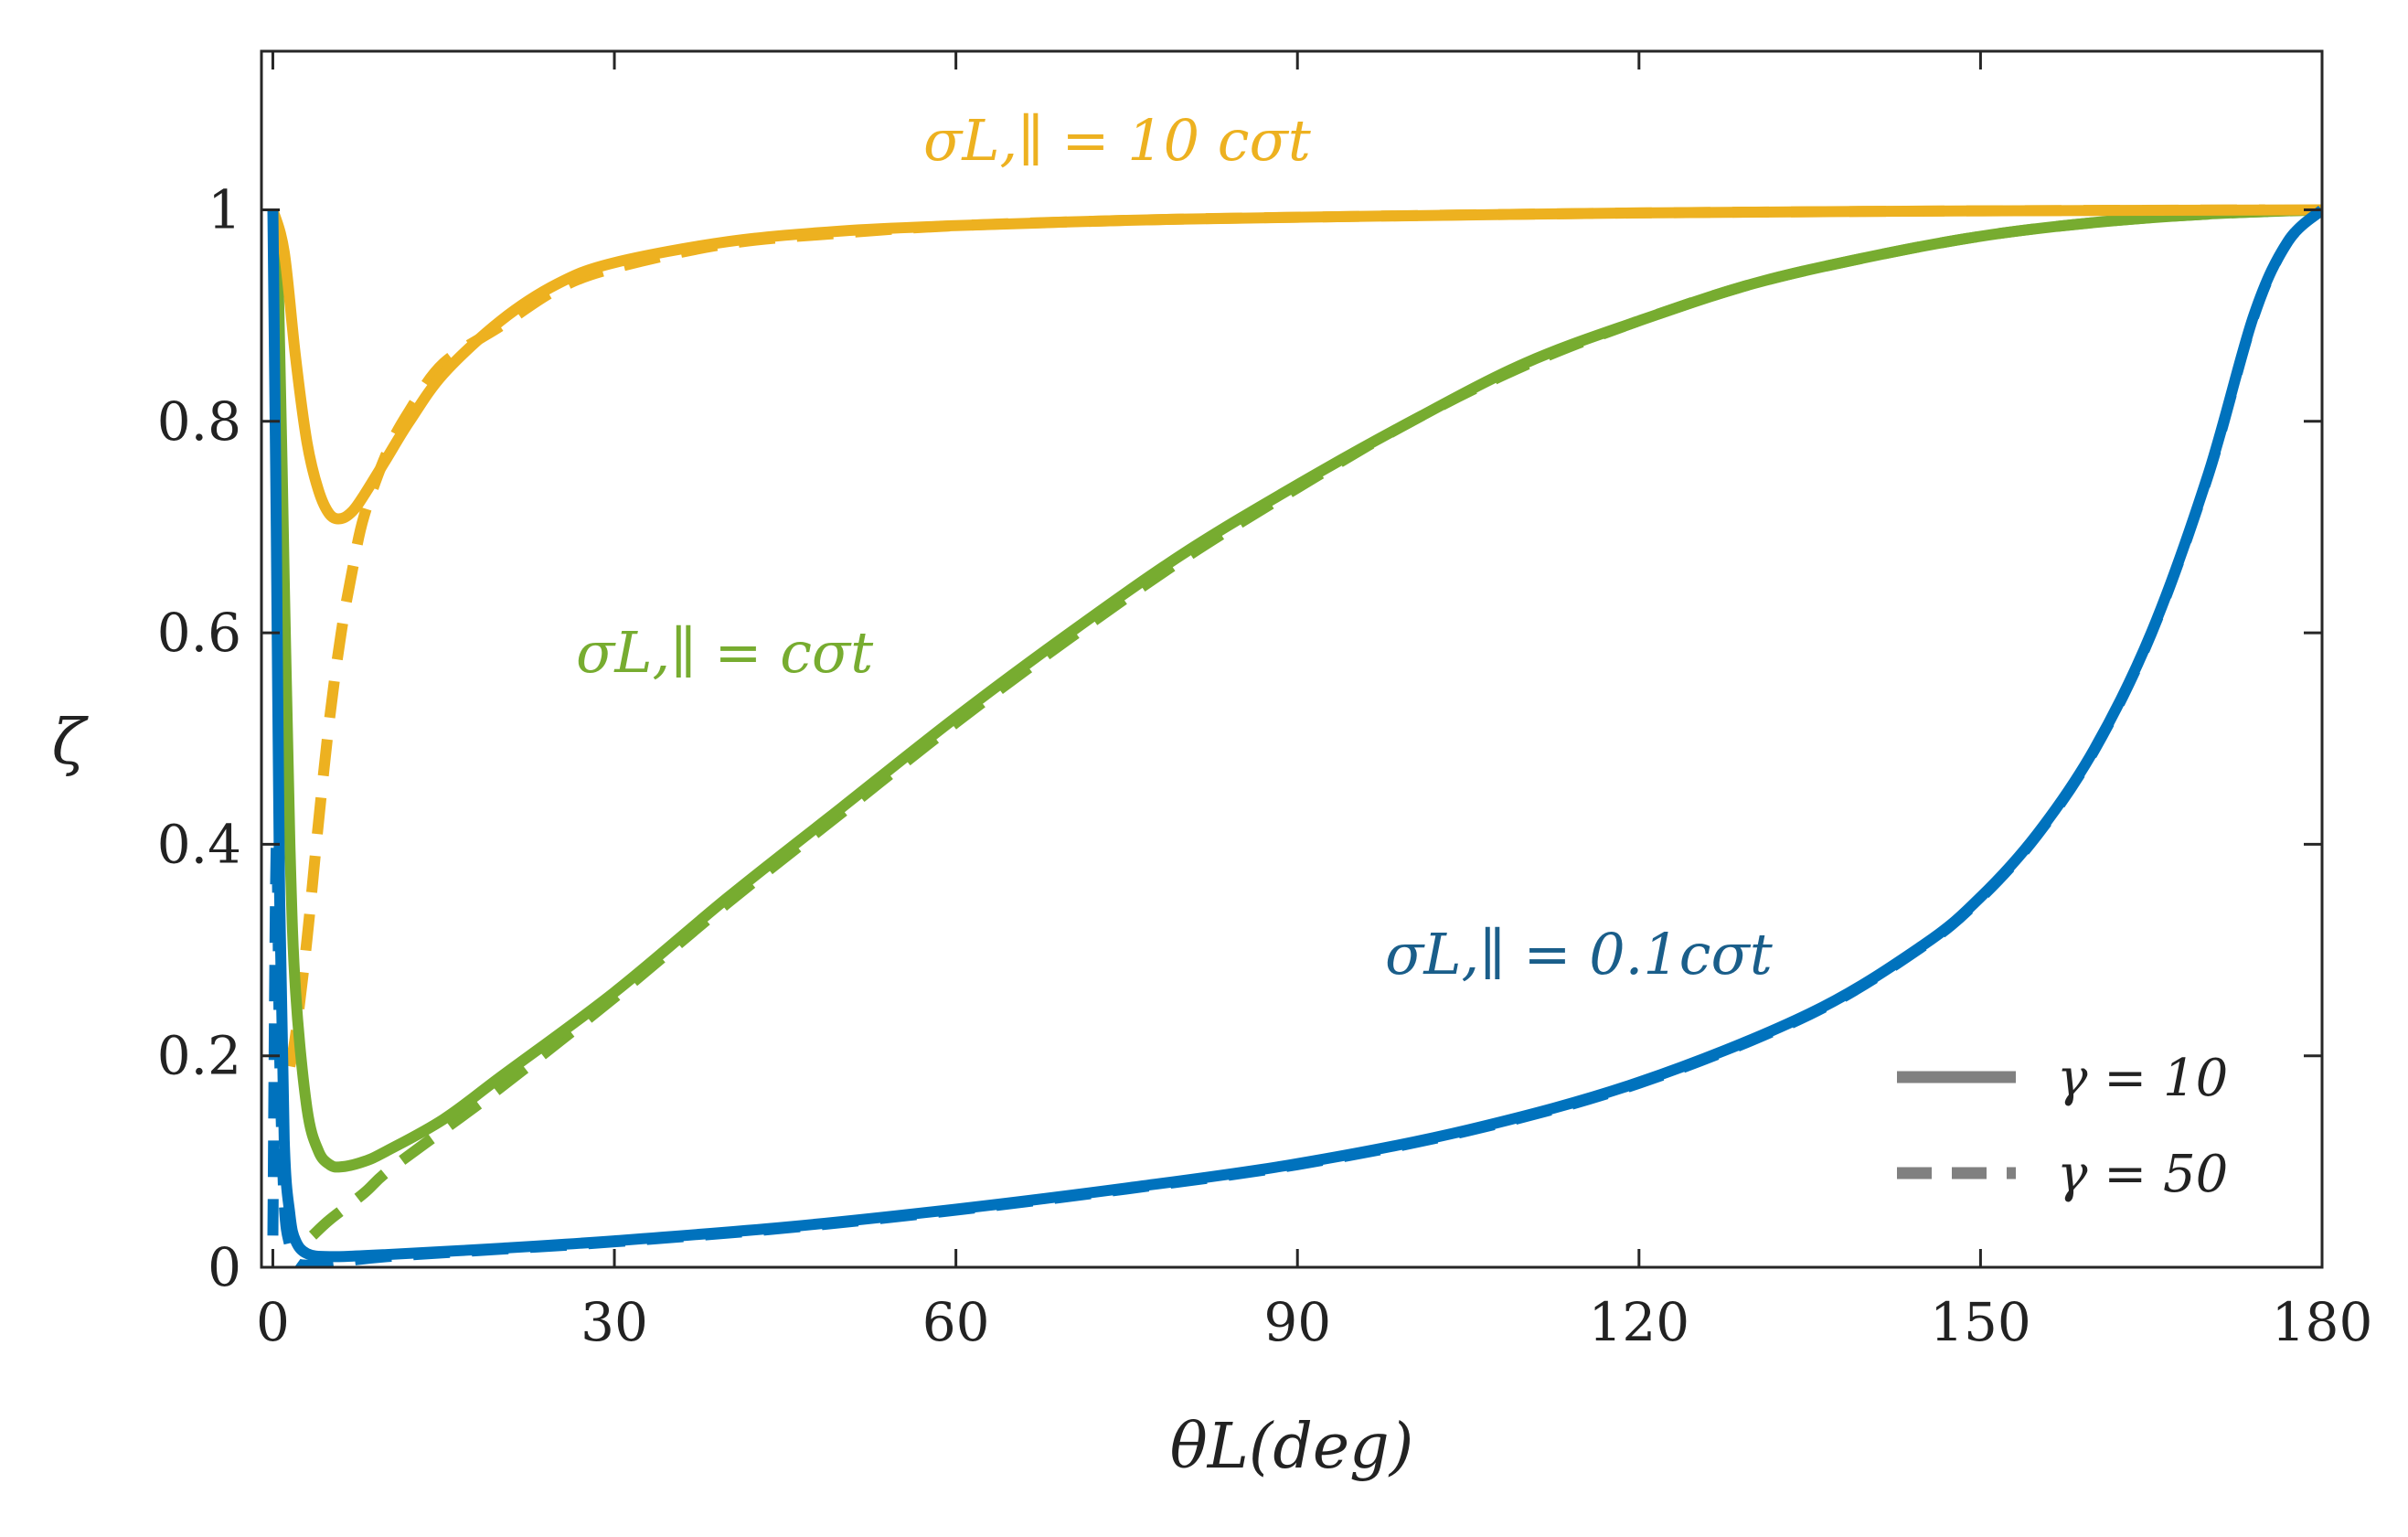 This screenshot has height=1537, width=2408. Describe the element at coordinates (199, 421) in the screenshot. I see `y-tick-label-4: 0.8` at that location.